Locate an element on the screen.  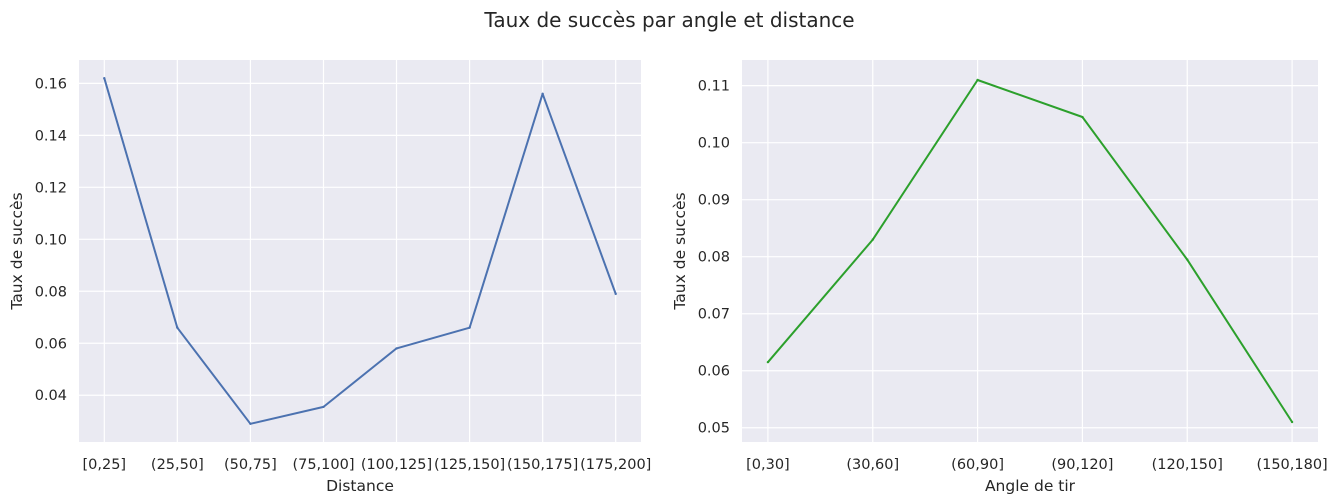
x-tick-label: (60,90] is located at coordinates (977, 465).